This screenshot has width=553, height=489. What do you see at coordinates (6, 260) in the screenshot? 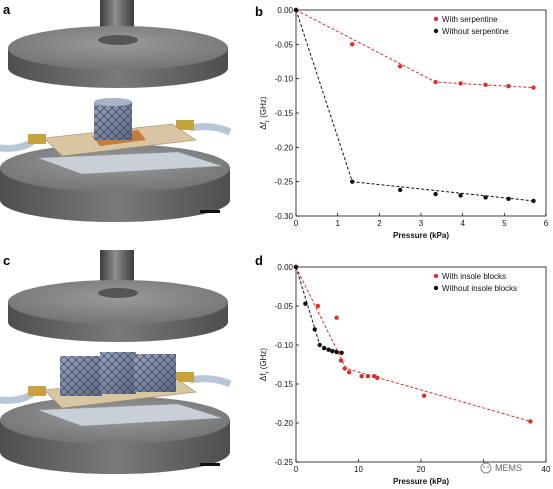
I see `panel-label-c: c` at bounding box center [6, 260].